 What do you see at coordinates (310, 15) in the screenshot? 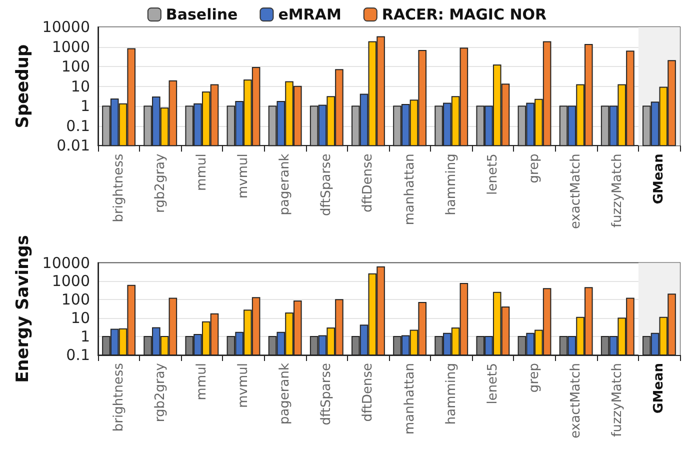
I see `legend-label: eMRAM` at bounding box center [310, 15].